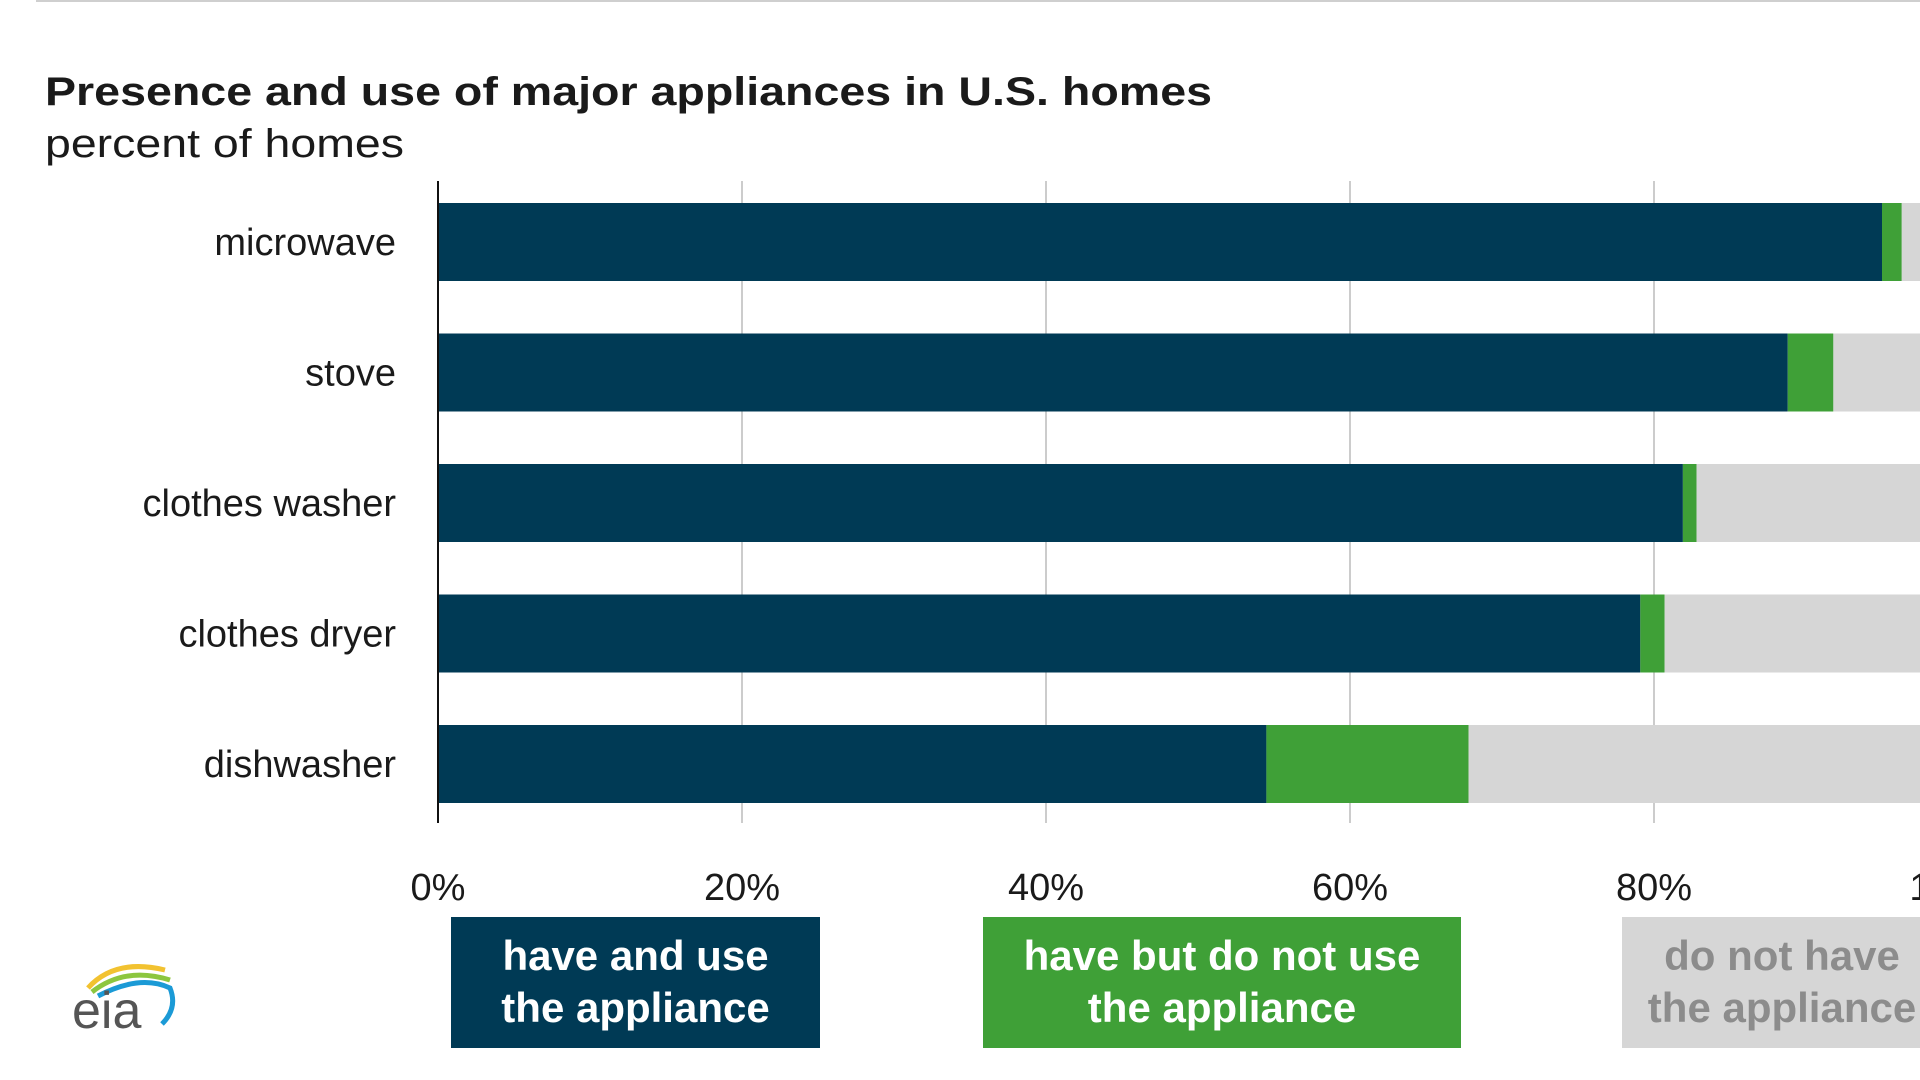 The width and height of the screenshot is (1920, 1080). I want to click on legend-label: have and use, so click(635, 955).